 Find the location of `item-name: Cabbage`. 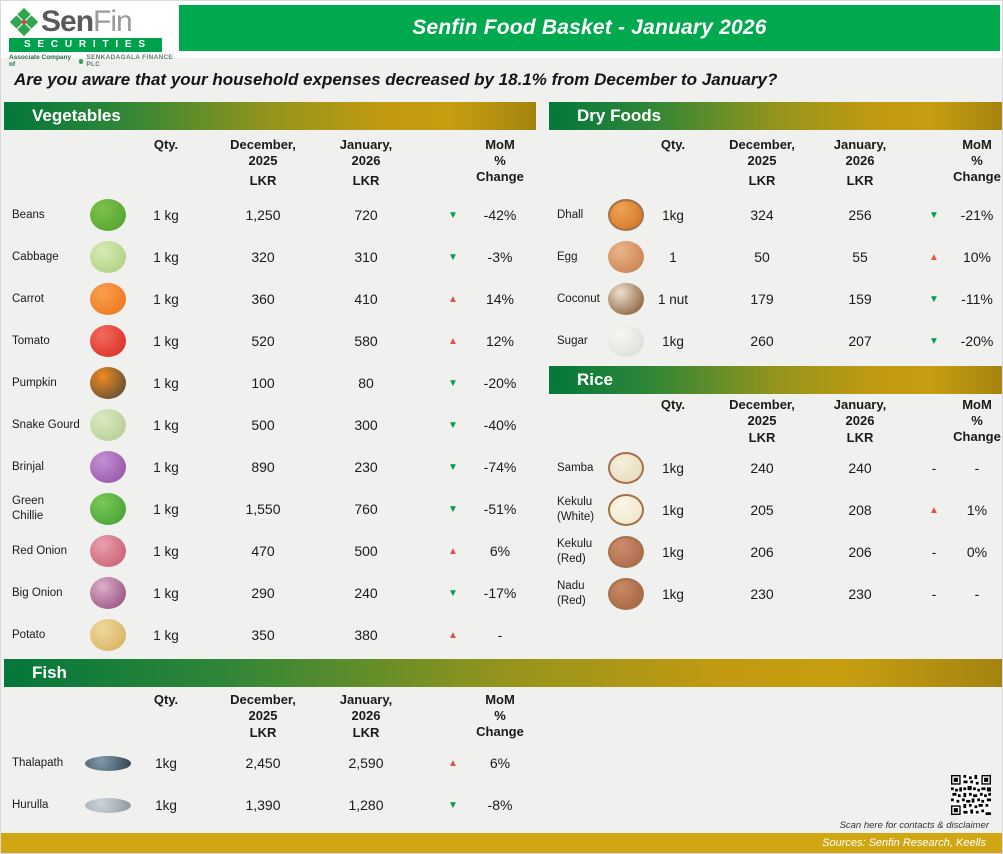

item-name: Cabbage is located at coordinates (35, 256).